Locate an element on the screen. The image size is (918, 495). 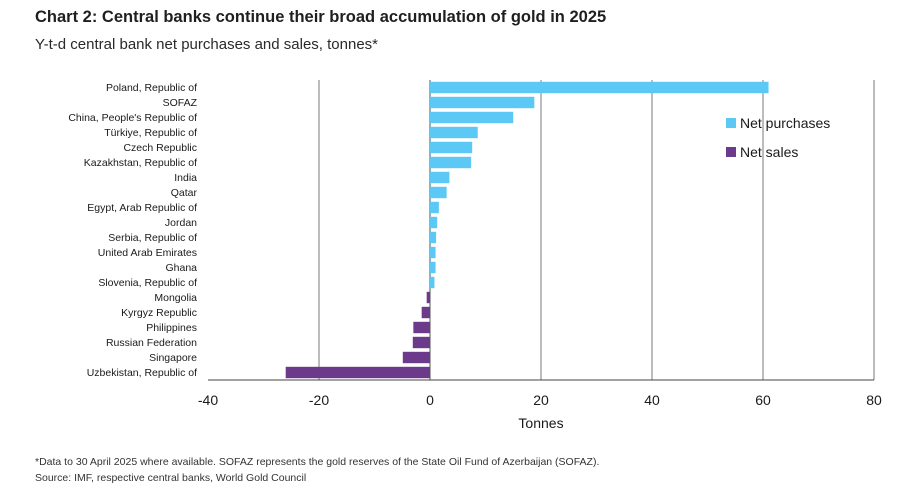
category-label: SOFAZ is located at coordinates (180, 103).